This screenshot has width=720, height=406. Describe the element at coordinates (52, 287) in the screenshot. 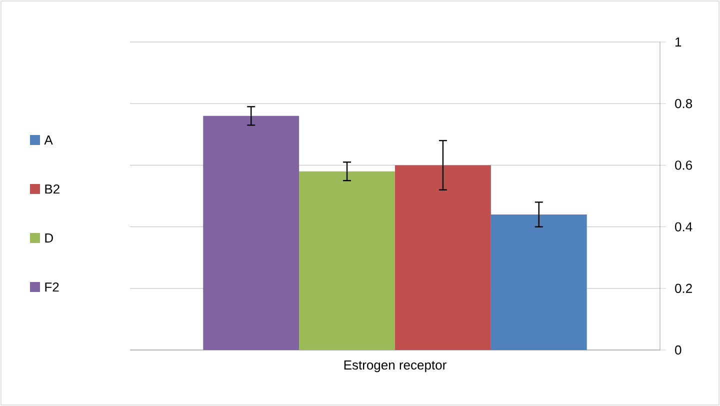

I see `legend-label: F2` at that location.